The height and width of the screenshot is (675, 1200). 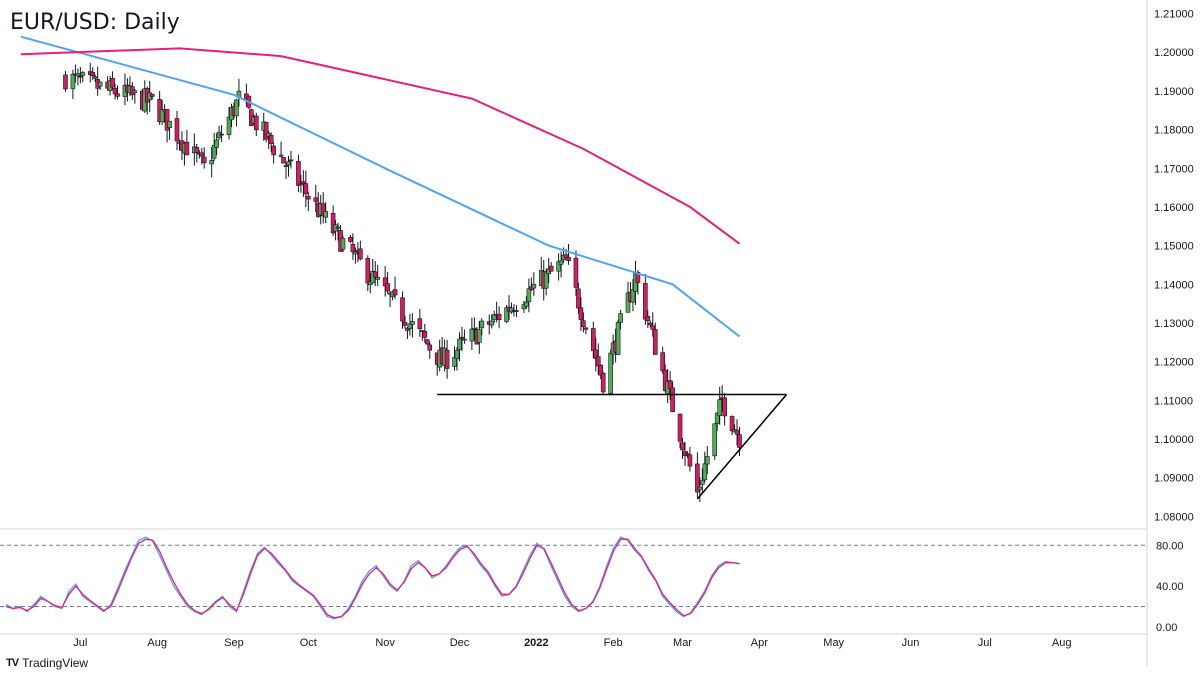 What do you see at coordinates (12, 663) in the screenshot?
I see `tradingview-icon: TV` at bounding box center [12, 663].